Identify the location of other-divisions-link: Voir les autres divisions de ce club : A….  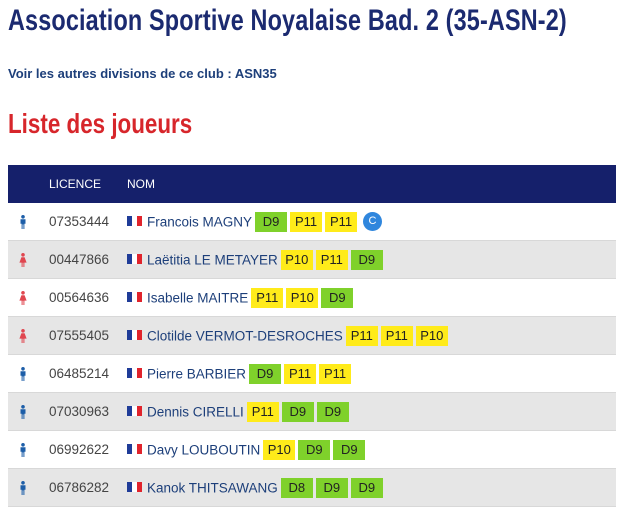
(142, 73).